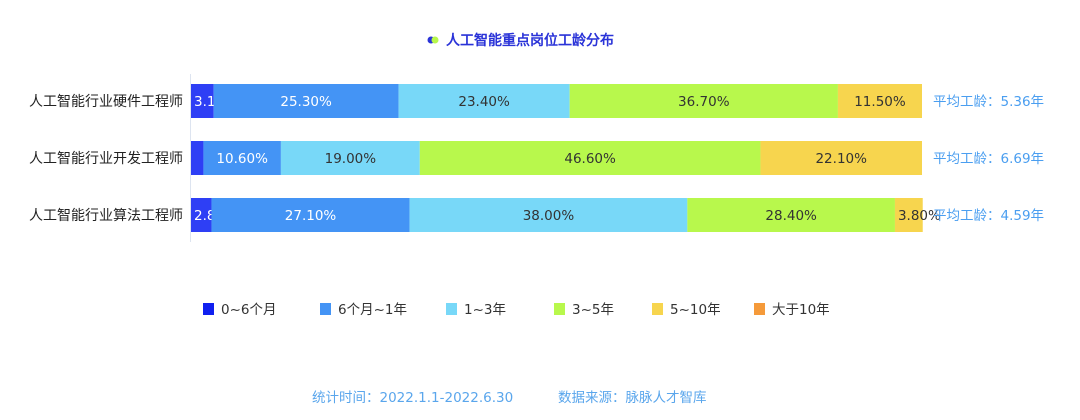  I want to click on legend-item: 1~3年, so click(476, 310).